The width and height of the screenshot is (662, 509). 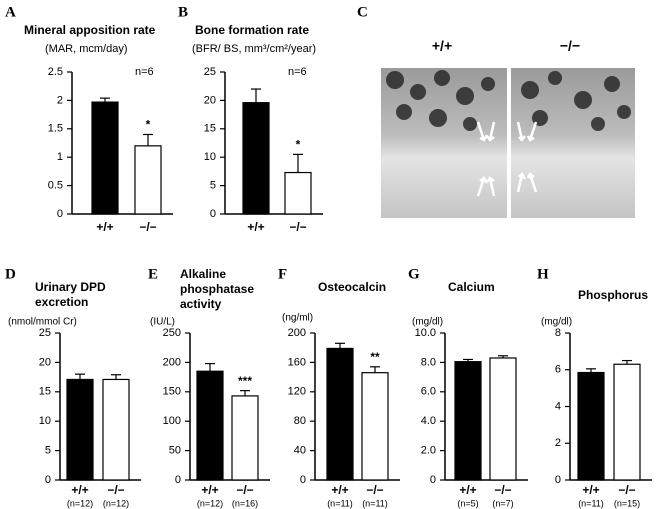 I want to click on panel-title: phosphatase, so click(x=217, y=289).